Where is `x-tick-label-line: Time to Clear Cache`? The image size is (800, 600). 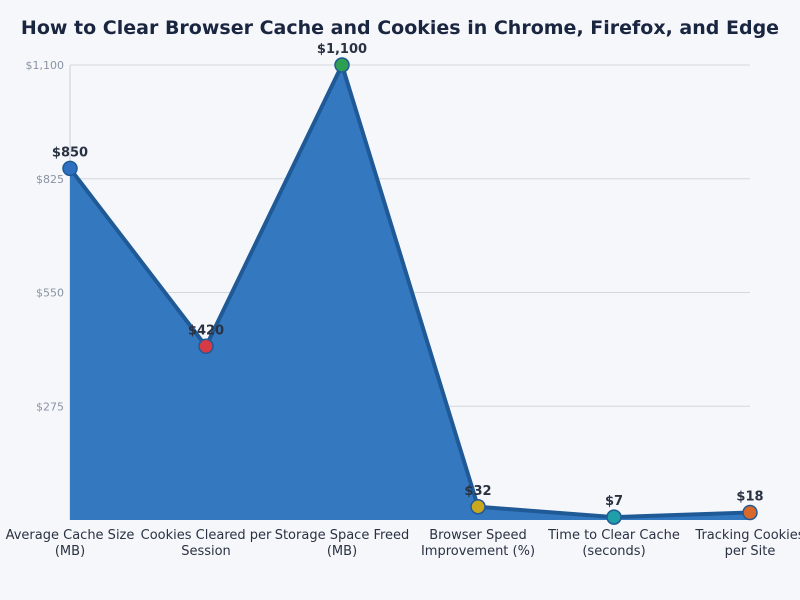 x-tick-label-line: Time to Clear Cache is located at coordinates (613, 535).